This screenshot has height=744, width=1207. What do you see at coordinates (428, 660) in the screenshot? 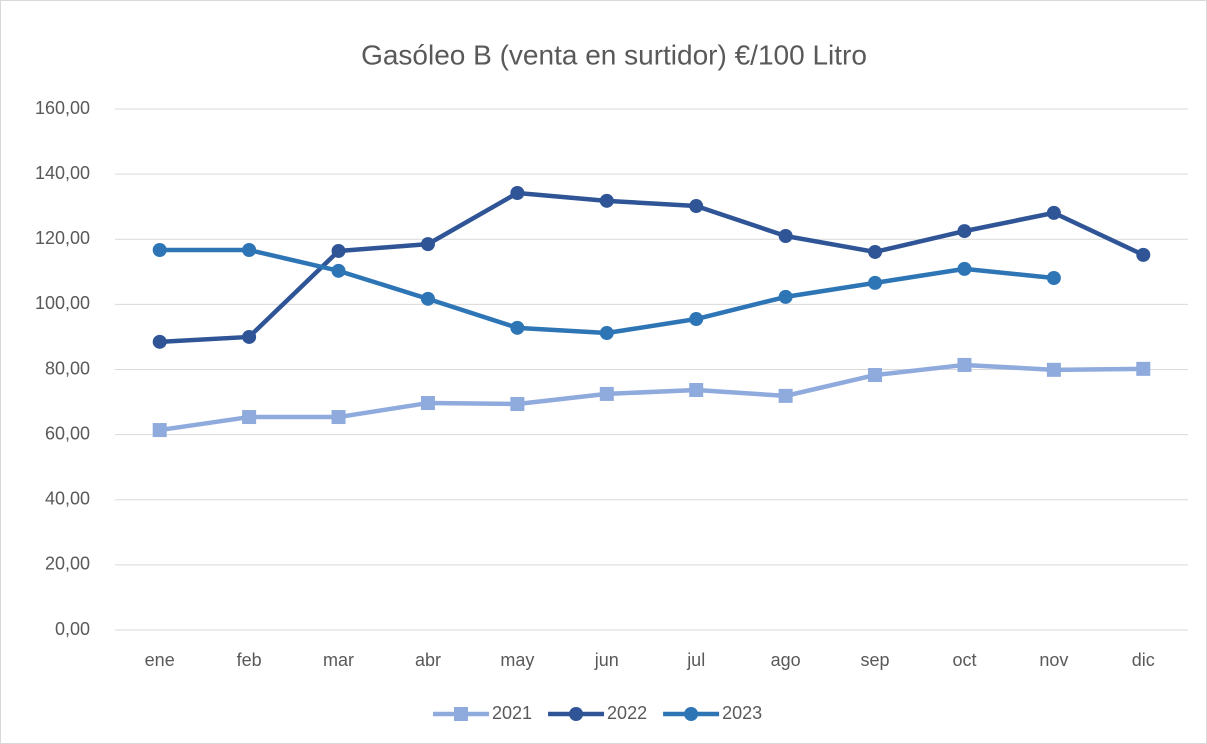
I see `x-tick-label: abr` at bounding box center [428, 660].